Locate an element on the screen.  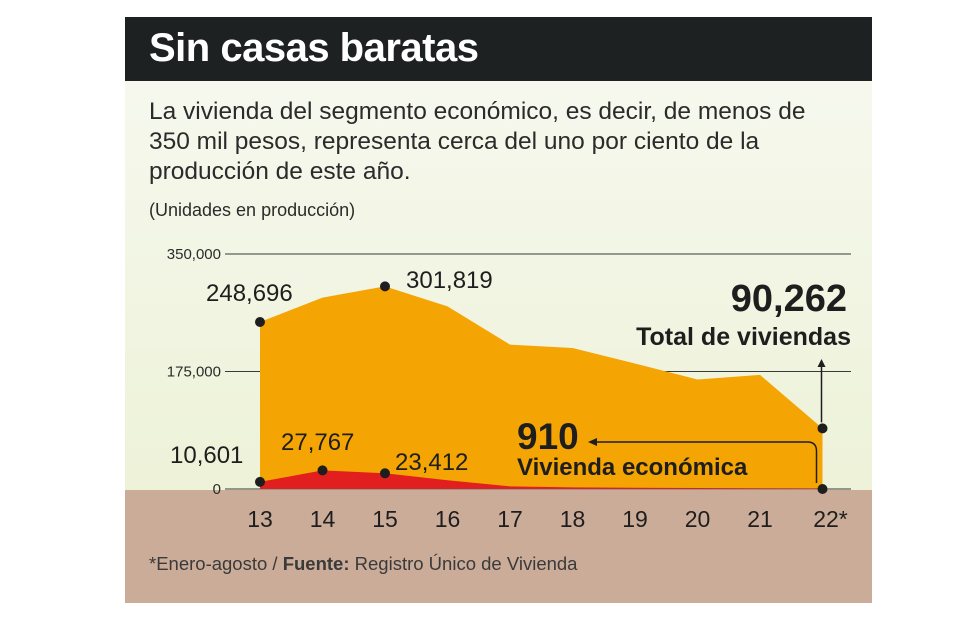
y-tick-label: 175,000 is located at coordinates (194, 372).